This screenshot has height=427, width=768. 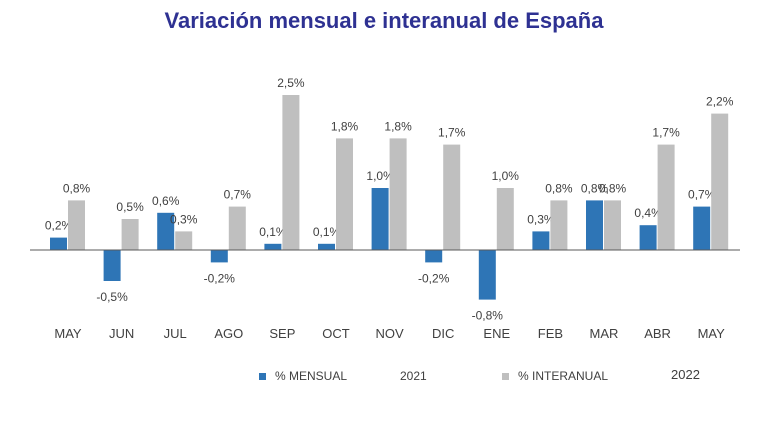 What do you see at coordinates (384, 20) in the screenshot?
I see `chart-title: Variación mensual e interanual de España` at bounding box center [384, 20].